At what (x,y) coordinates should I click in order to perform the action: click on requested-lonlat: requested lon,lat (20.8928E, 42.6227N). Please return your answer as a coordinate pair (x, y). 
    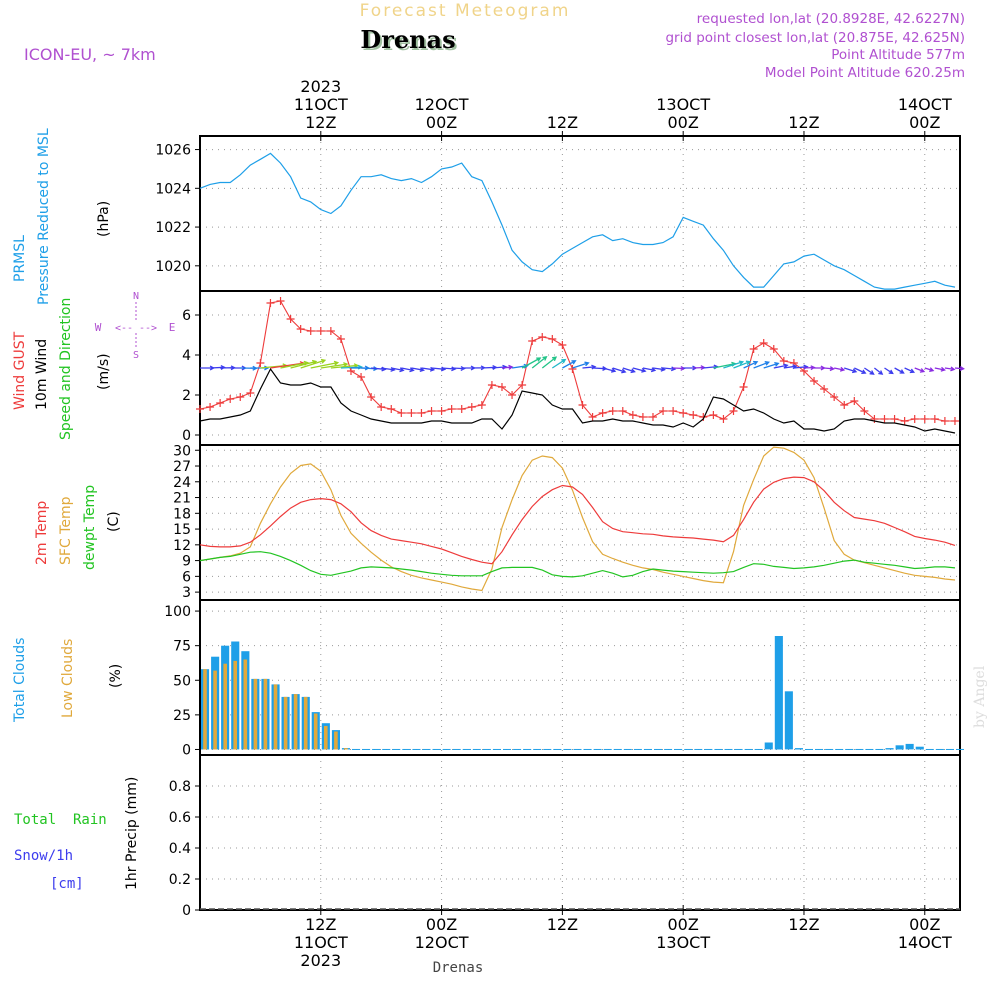
    Looking at the image, I should click on (831, 19).